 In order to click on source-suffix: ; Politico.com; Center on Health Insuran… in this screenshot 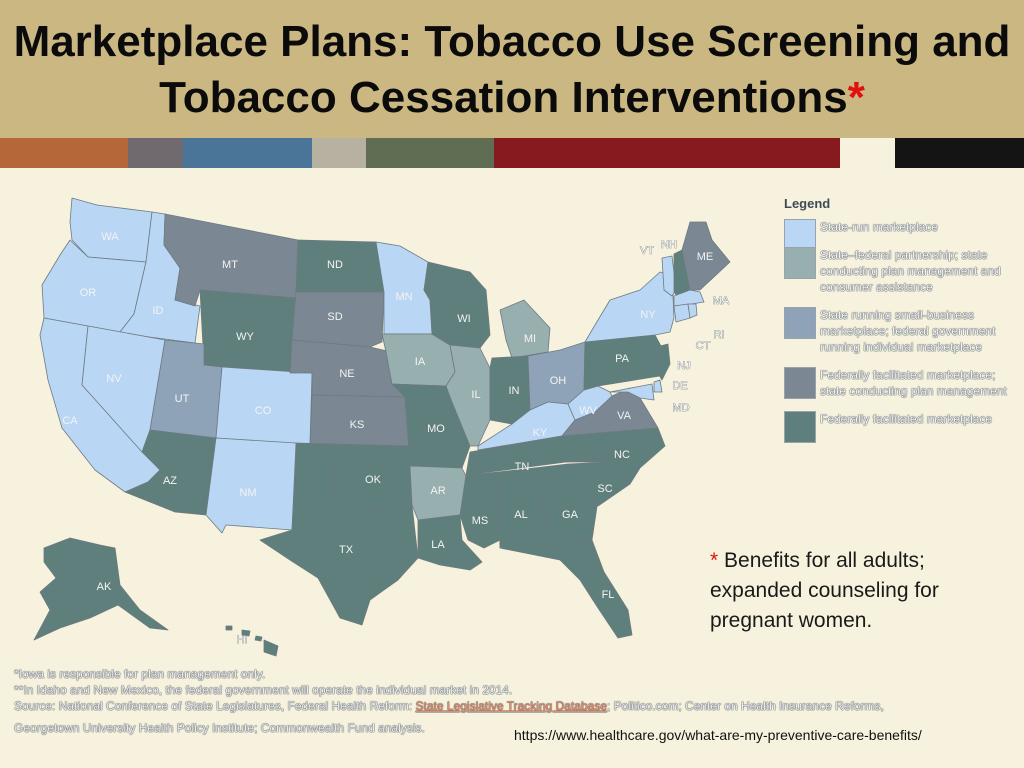, I will do `click(745, 706)`.